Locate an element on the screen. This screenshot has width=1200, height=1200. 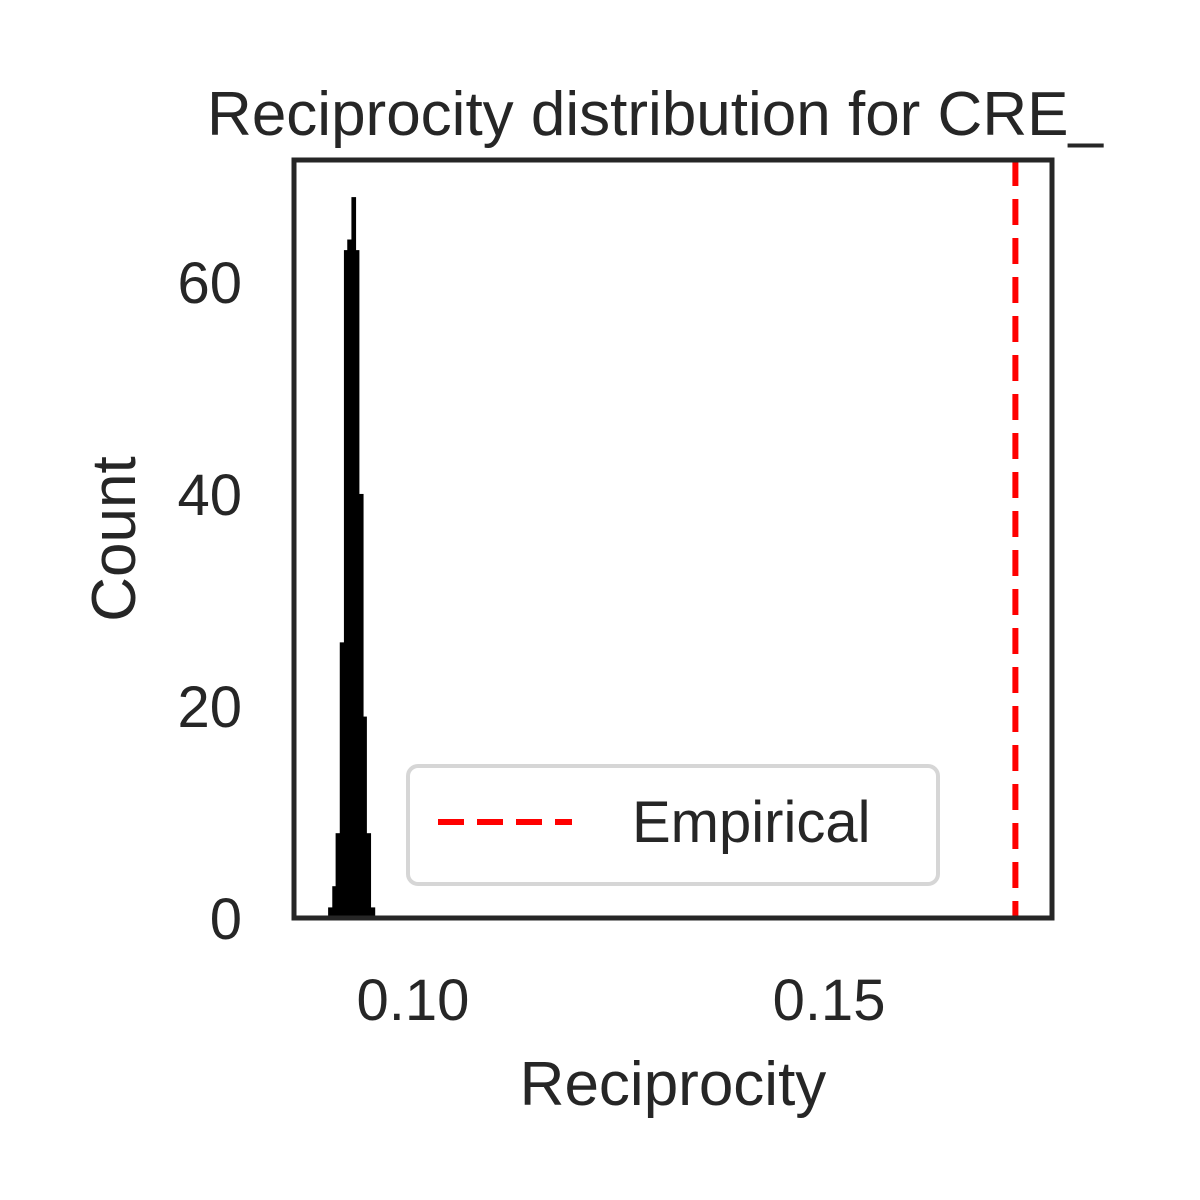
legend-box is located at coordinates (673, 825).